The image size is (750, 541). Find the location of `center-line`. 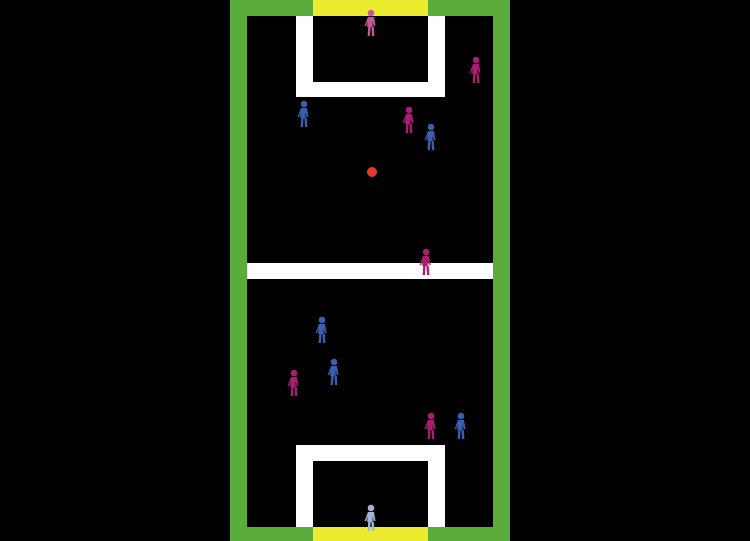

center-line is located at coordinates (370, 271).